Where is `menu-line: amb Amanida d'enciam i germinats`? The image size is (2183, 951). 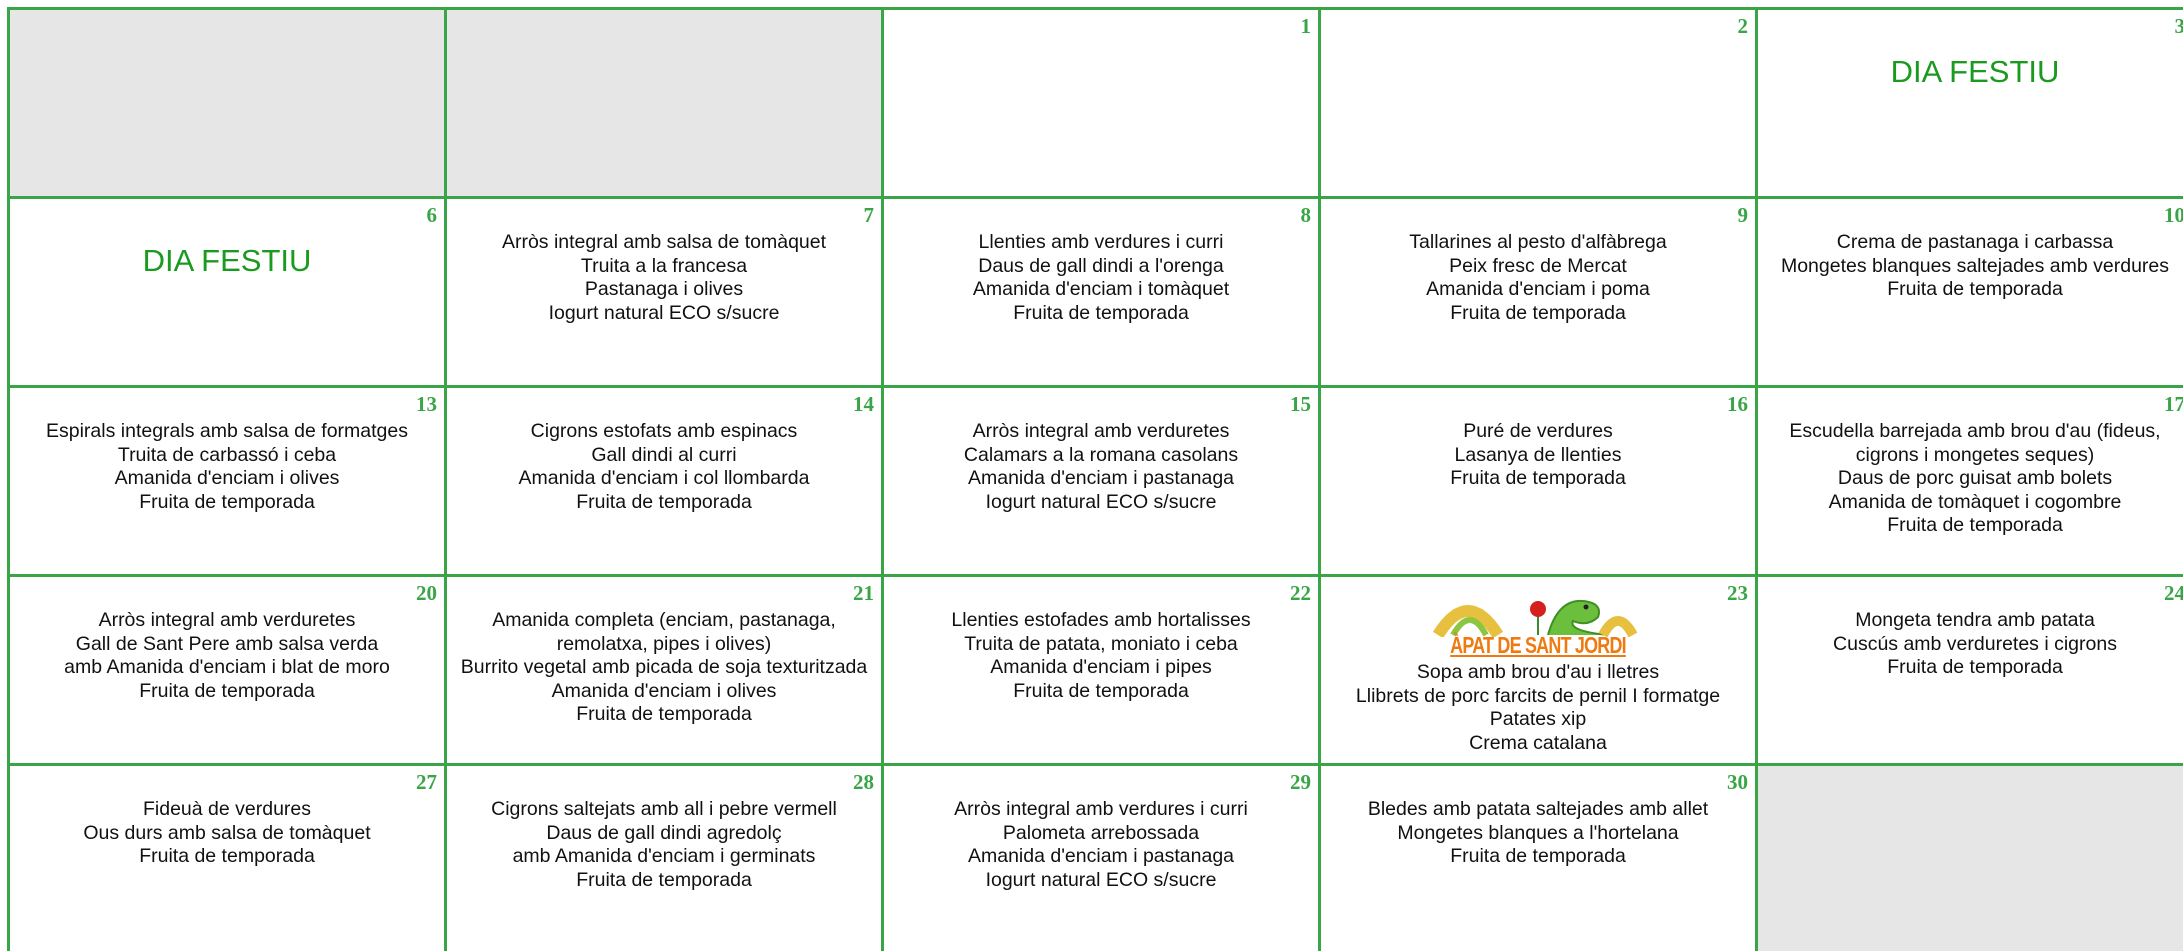 menu-line: amb Amanida d'enciam i germinats is located at coordinates (664, 856).